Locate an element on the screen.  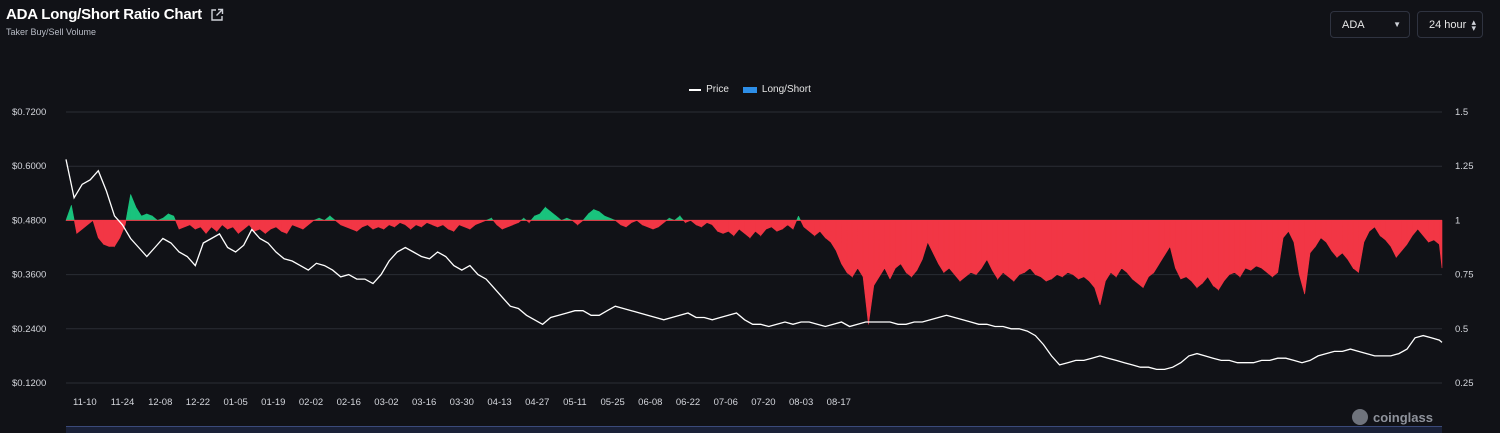
x-axis-tick: 12-22 is located at coordinates (198, 402).